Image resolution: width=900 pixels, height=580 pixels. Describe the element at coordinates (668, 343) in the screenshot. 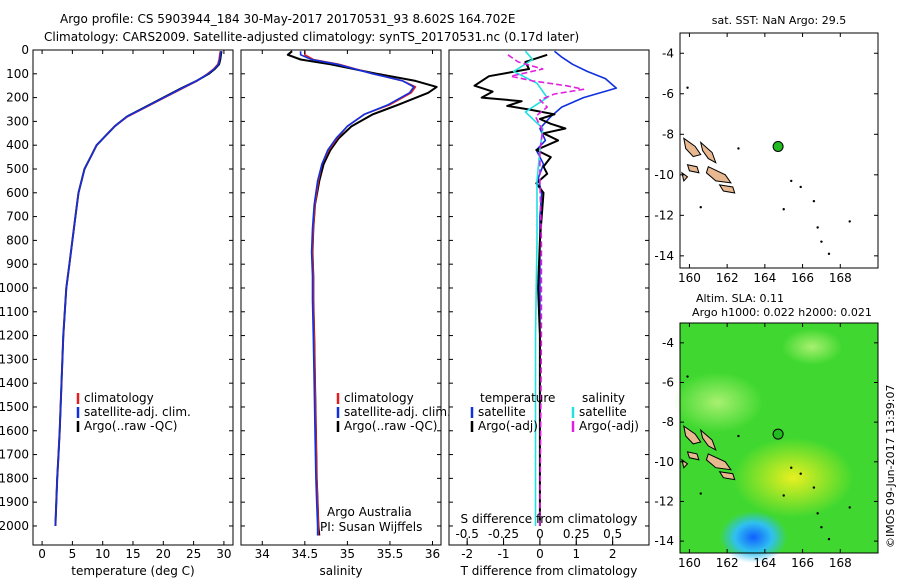

I see `map-bottom-lat-tick-label: -4` at that location.